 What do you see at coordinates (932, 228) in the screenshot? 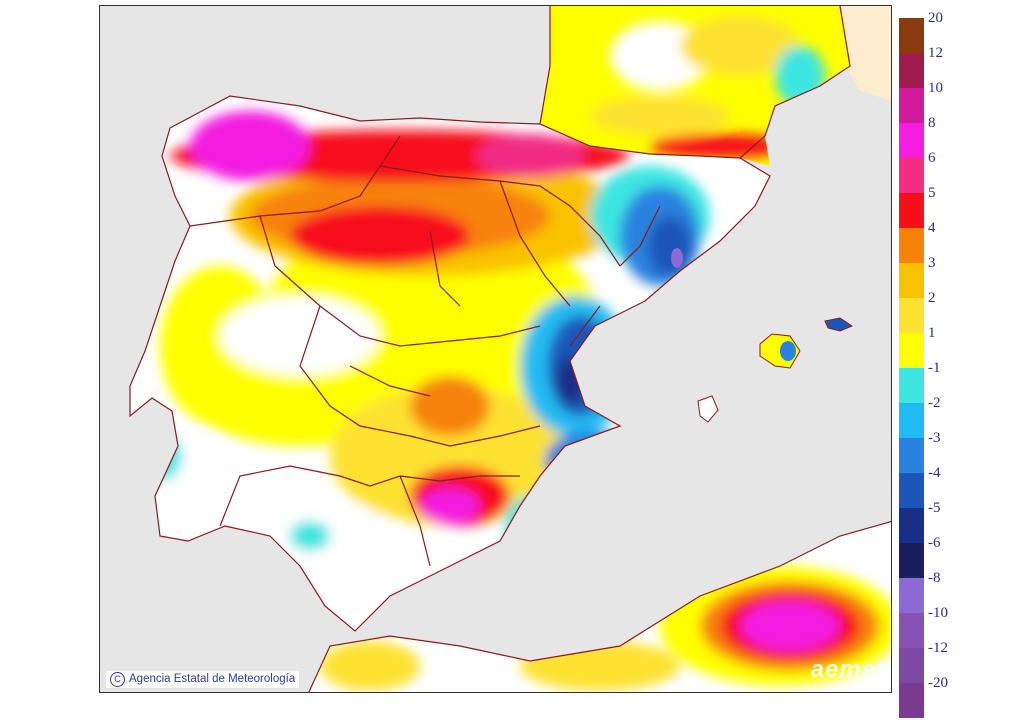
I see `legend-label: 4` at bounding box center [932, 228].